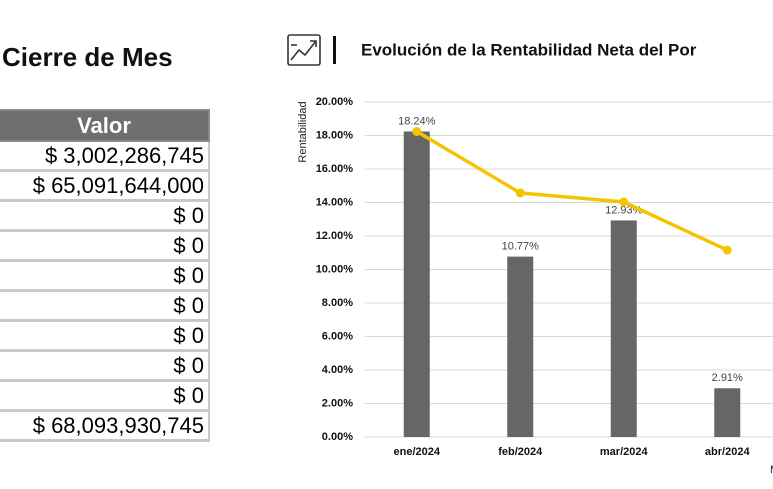  What do you see at coordinates (303, 131) in the screenshot?
I see `y-axis-title: Rentabilidad` at bounding box center [303, 131].